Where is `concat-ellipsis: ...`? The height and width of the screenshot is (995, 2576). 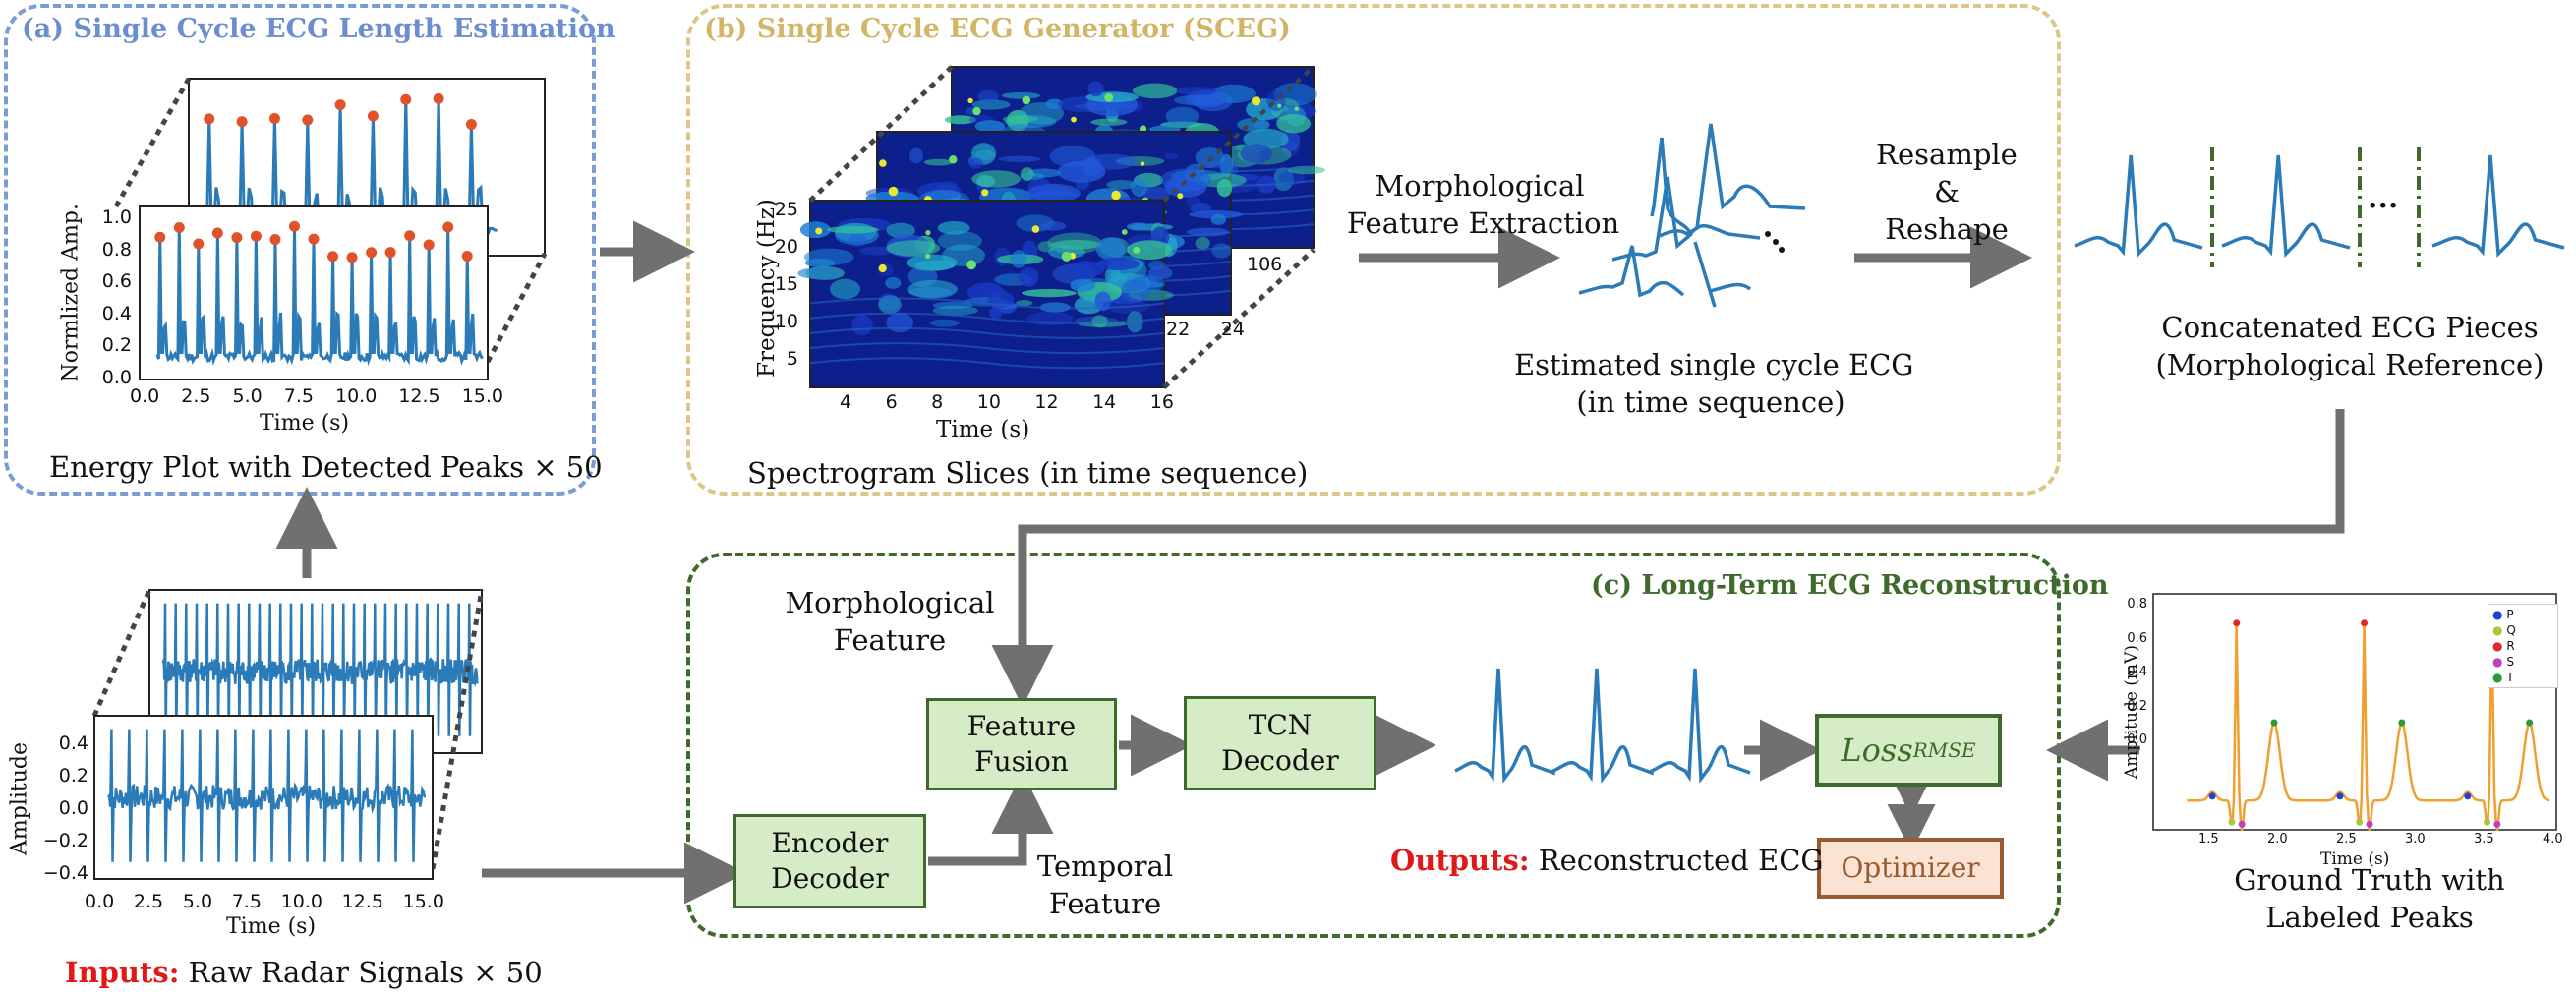 concat-ellipsis: ... is located at coordinates (2383, 198).